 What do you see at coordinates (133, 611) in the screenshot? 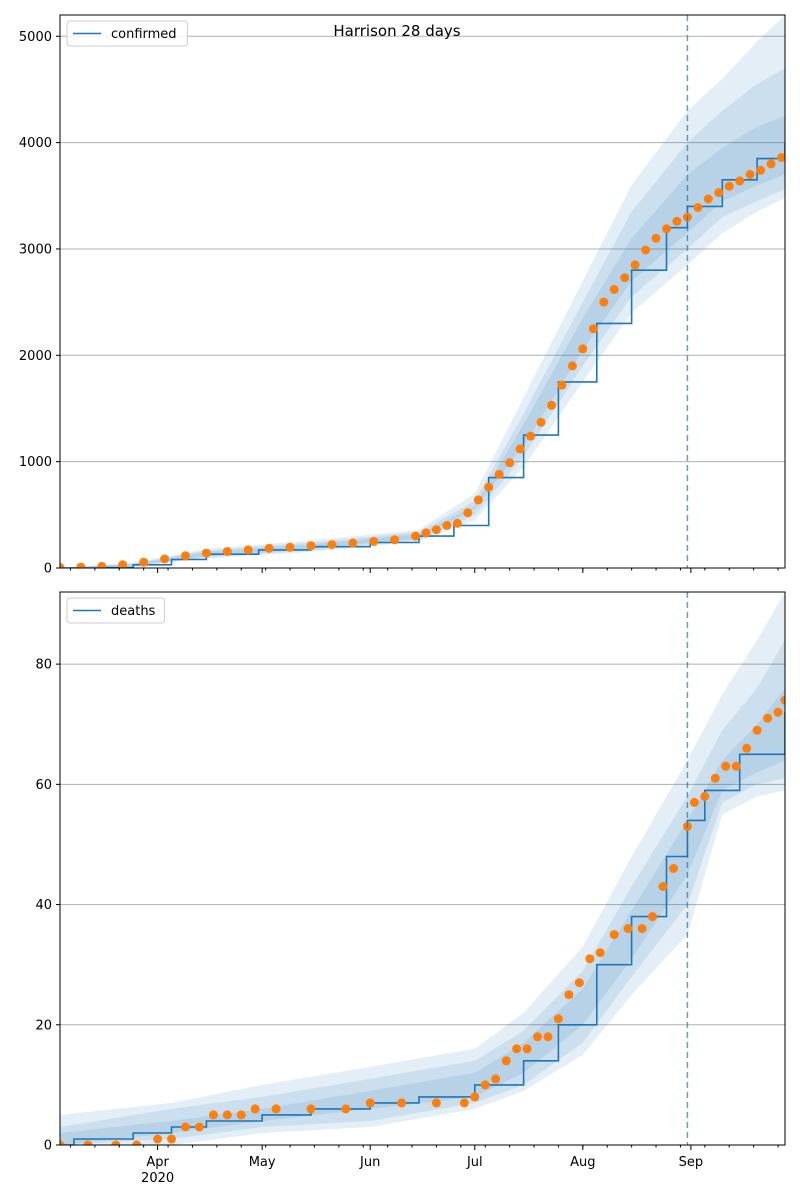
I see `legend-label: deaths` at bounding box center [133, 611].